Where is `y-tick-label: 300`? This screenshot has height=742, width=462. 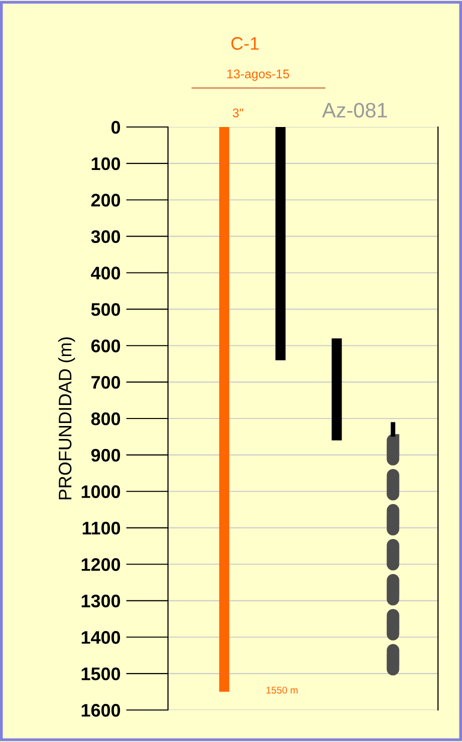 y-tick-label: 300 is located at coordinates (105, 237).